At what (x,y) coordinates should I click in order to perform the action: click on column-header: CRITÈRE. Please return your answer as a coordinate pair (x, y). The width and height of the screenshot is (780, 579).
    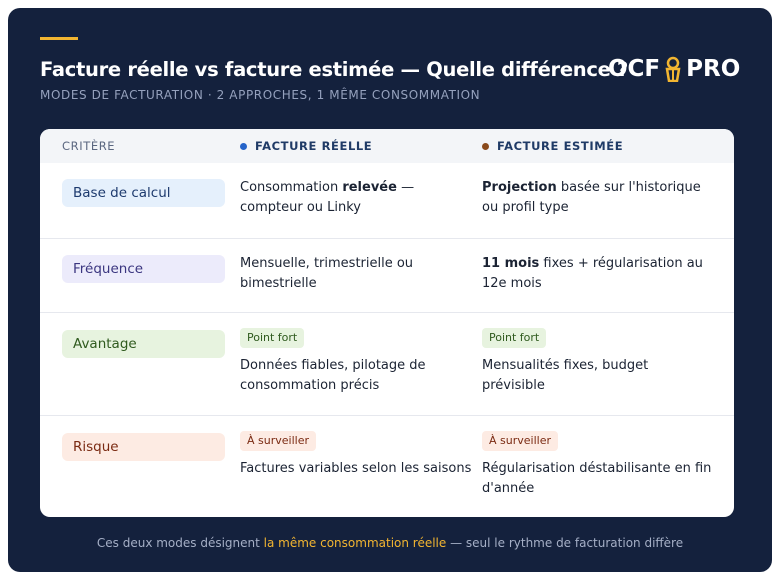
    Looking at the image, I should click on (88, 146).